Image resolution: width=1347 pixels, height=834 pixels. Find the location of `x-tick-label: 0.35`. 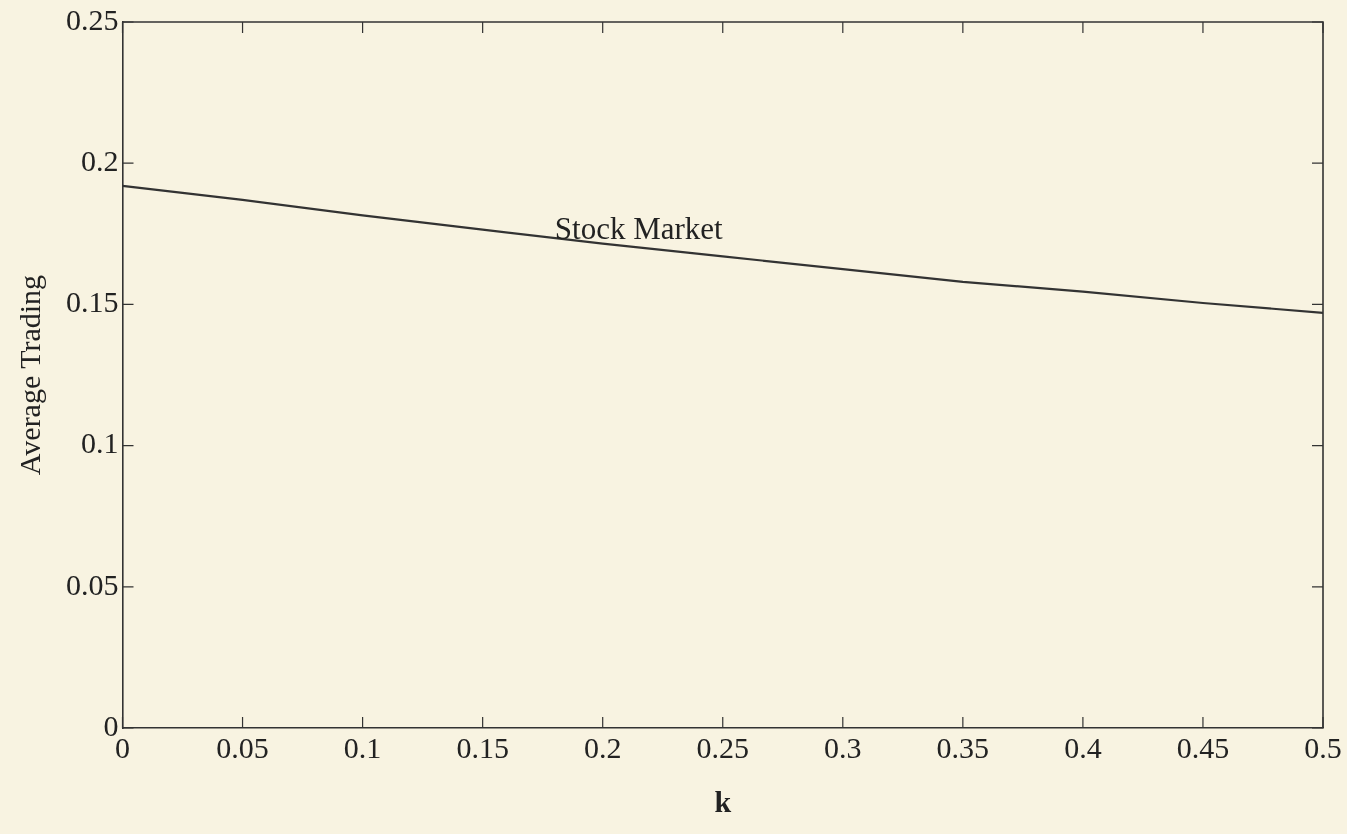

x-tick-label: 0.35 is located at coordinates (963, 747).